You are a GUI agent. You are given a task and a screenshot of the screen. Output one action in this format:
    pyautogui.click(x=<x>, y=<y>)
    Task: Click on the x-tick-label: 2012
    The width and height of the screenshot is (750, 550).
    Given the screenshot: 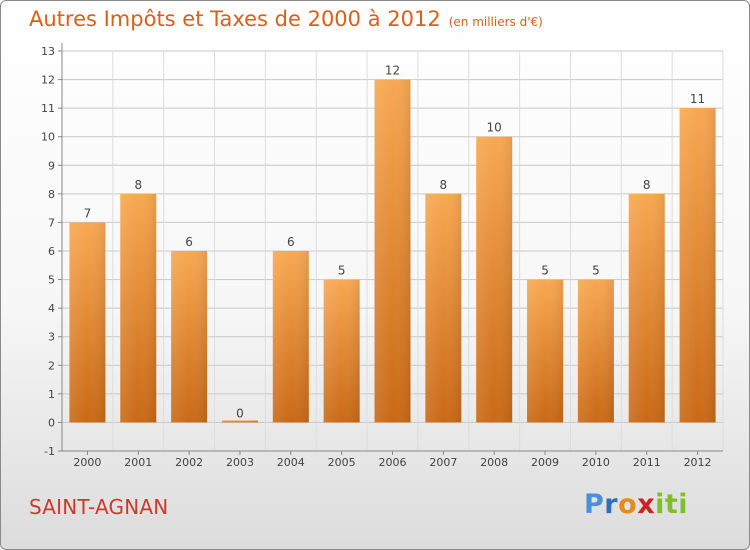 What is the action you would take?
    pyautogui.click(x=698, y=462)
    